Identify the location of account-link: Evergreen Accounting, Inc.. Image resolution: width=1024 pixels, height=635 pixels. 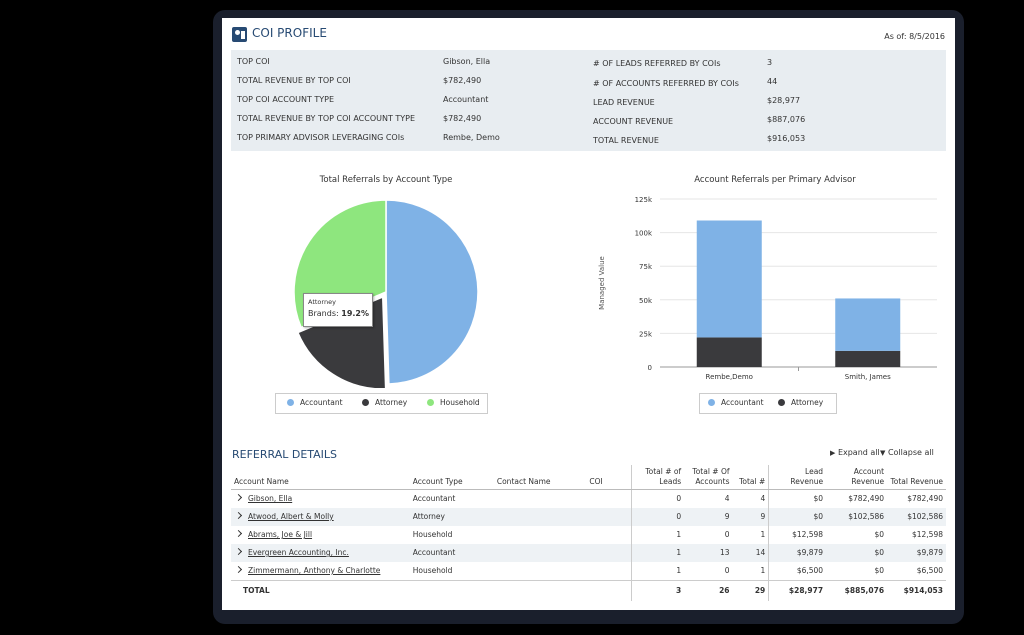
(298, 552).